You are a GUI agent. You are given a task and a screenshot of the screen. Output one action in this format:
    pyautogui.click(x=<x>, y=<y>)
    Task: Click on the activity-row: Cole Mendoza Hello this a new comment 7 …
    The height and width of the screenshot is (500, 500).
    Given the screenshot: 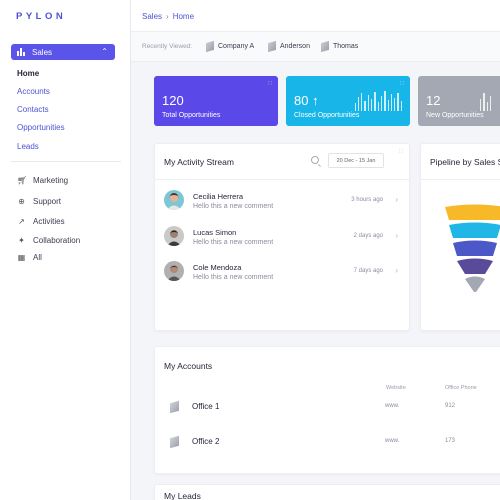 What is the action you would take?
    pyautogui.click(x=282, y=276)
    